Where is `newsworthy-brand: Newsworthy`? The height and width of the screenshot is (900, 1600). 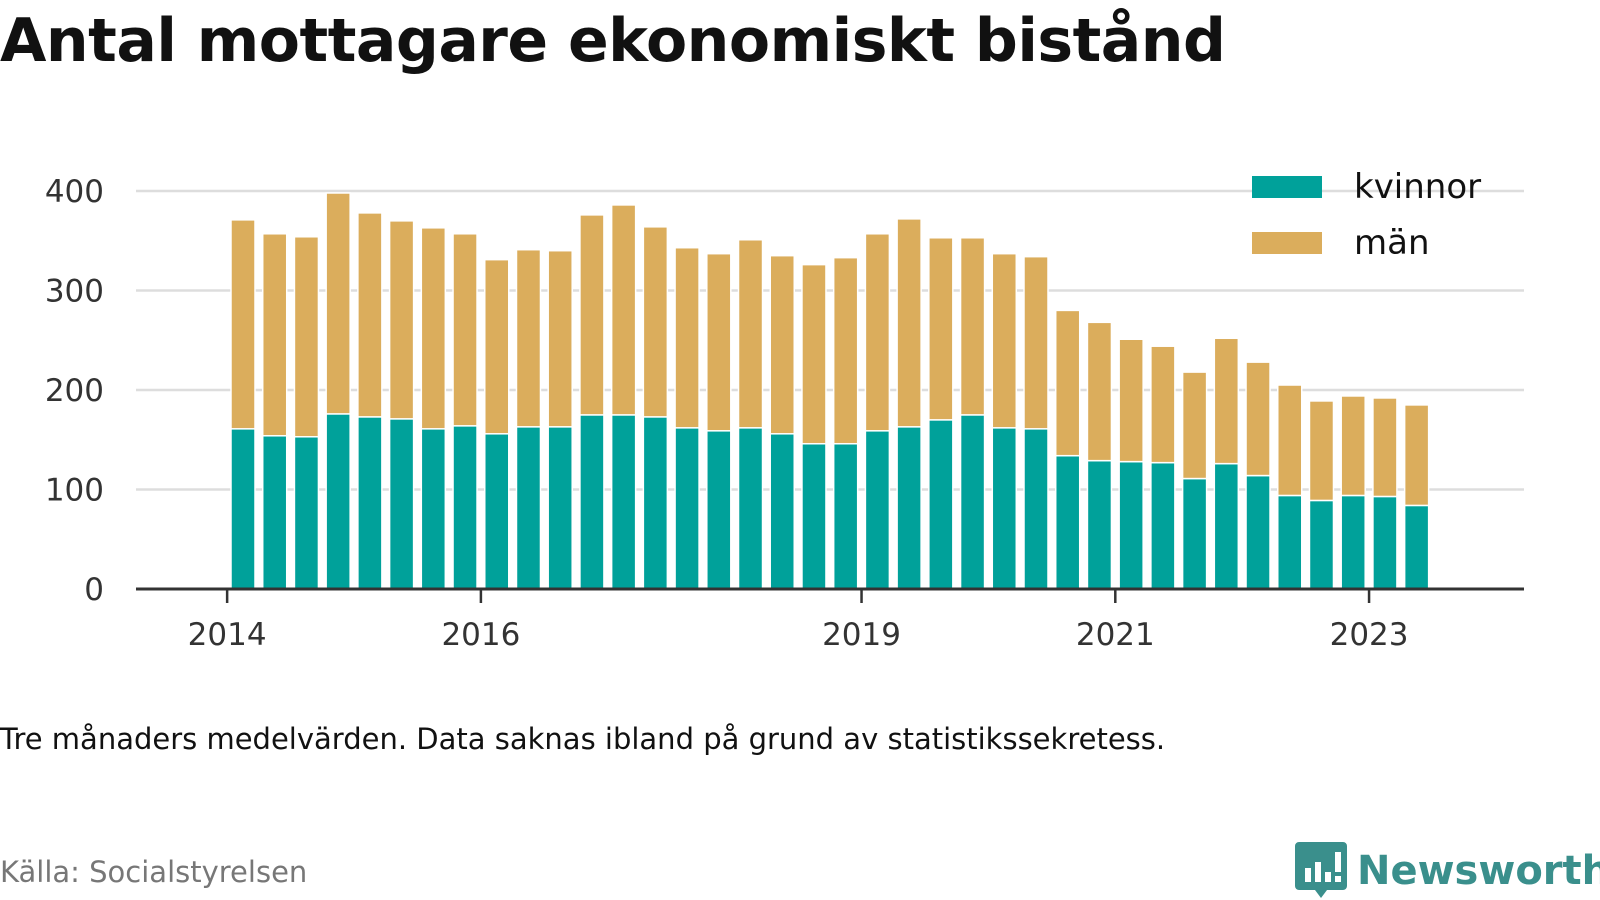
newsworthy-brand: Newsworthy is located at coordinates (1447, 871).